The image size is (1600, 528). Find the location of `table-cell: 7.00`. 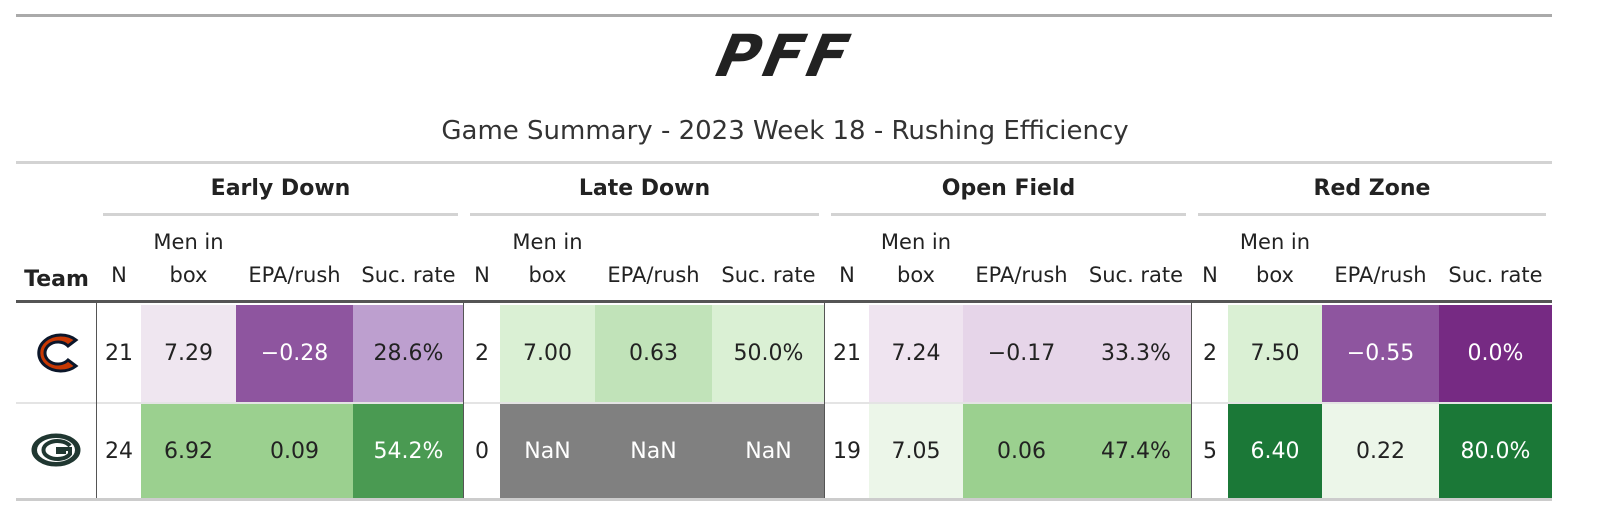

table-cell: 7.00 is located at coordinates (547, 353).